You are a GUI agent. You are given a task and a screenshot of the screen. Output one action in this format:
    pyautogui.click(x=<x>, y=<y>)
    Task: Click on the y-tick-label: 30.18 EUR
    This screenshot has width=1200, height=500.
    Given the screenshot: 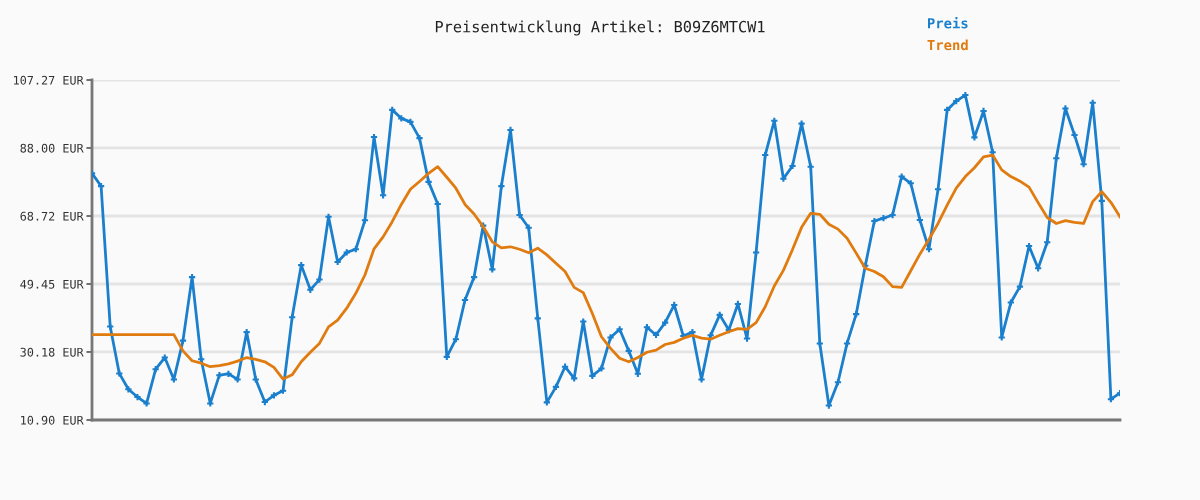 What is the action you would take?
    pyautogui.click(x=52, y=352)
    